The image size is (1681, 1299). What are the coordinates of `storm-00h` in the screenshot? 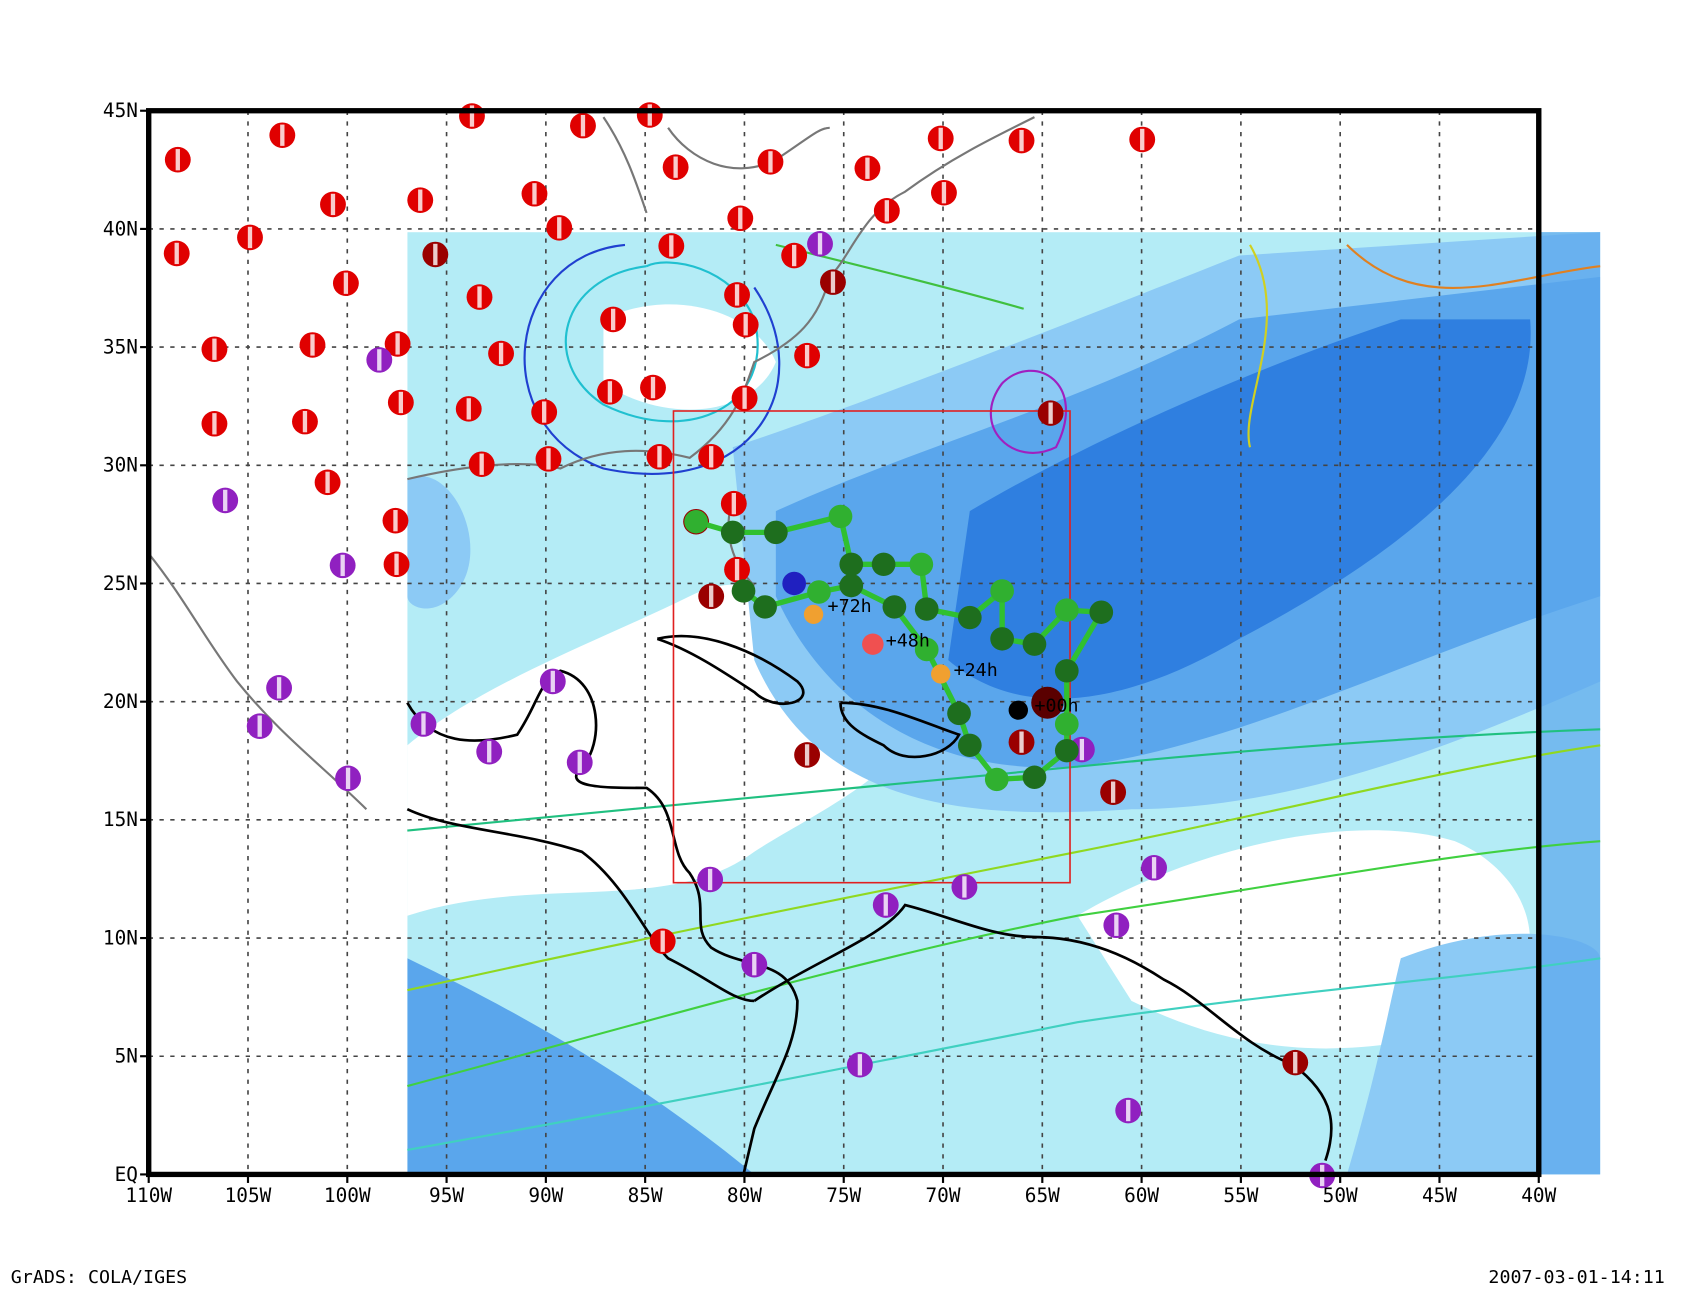 It's located at (1018, 710).